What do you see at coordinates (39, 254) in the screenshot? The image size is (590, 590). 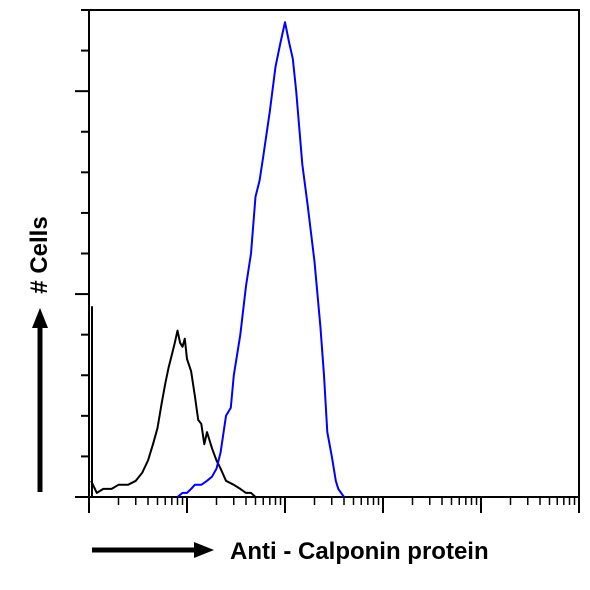 I see `y-axis-label: # Cells` at bounding box center [39, 254].